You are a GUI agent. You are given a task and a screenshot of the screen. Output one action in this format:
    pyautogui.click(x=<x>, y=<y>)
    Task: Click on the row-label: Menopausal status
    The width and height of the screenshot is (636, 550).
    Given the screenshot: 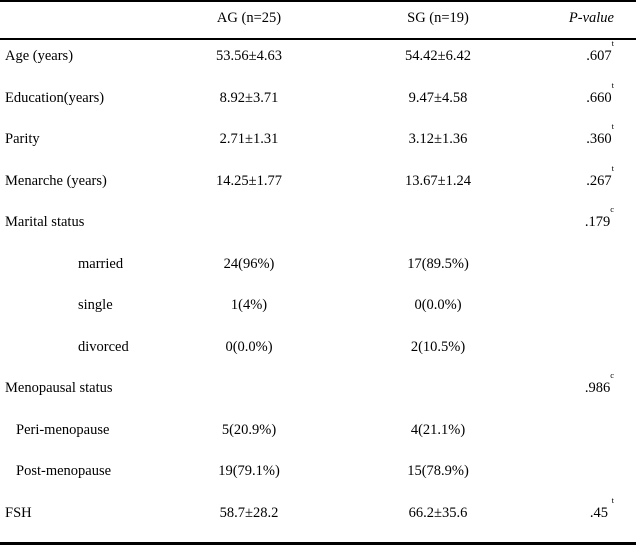 What is the action you would take?
    pyautogui.click(x=59, y=388)
    